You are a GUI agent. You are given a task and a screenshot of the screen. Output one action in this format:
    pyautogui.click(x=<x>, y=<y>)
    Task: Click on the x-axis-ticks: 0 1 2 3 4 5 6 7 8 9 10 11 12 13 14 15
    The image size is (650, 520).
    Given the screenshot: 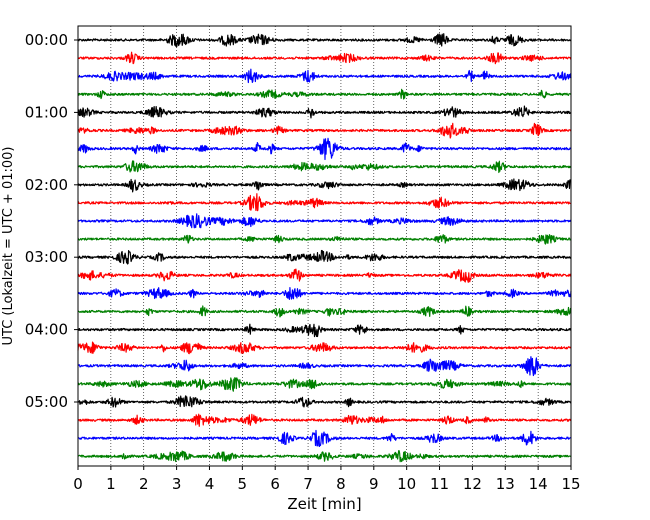 What is the action you would take?
    pyautogui.click(x=327, y=479)
    